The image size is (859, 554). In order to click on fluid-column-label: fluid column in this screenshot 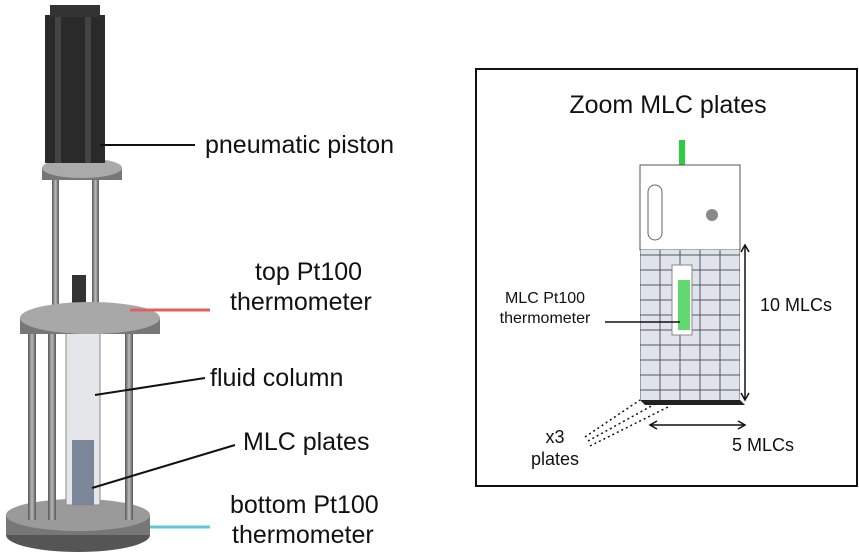, I will do `click(276, 378)`.